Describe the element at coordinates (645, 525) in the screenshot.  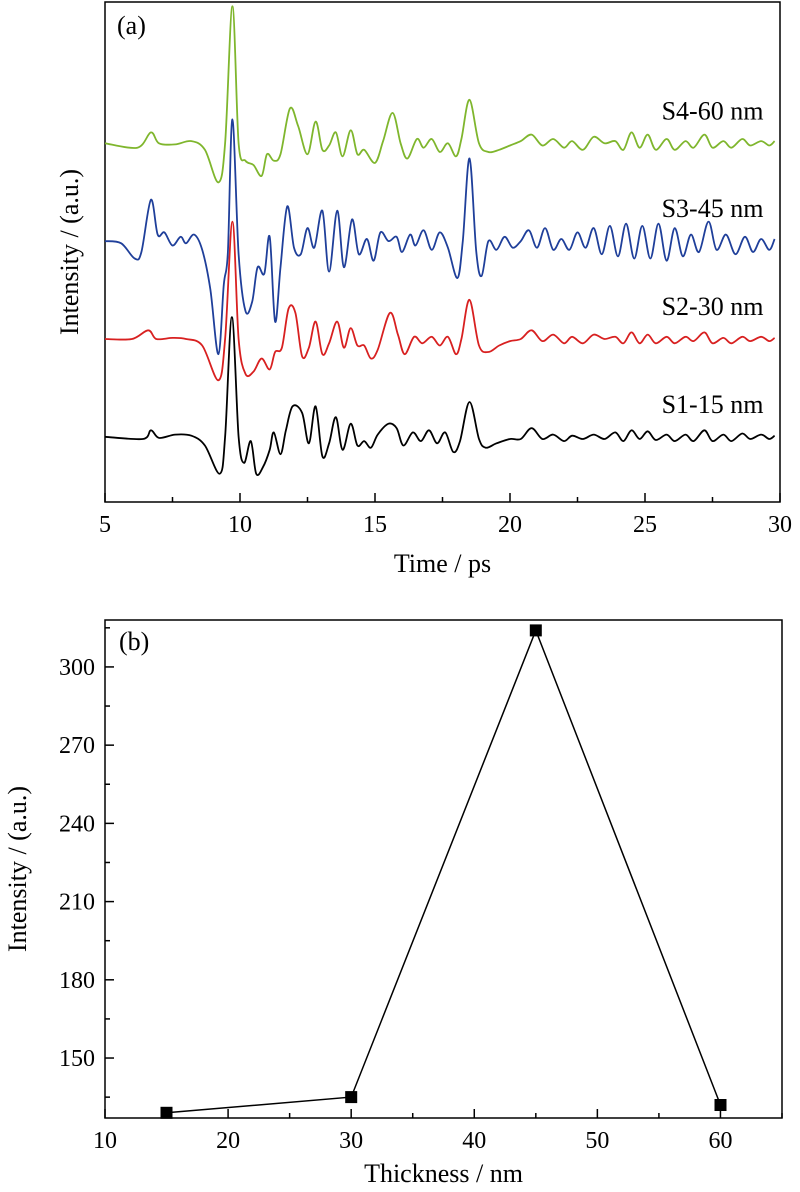
I see `x-tick-label-a: 25` at that location.